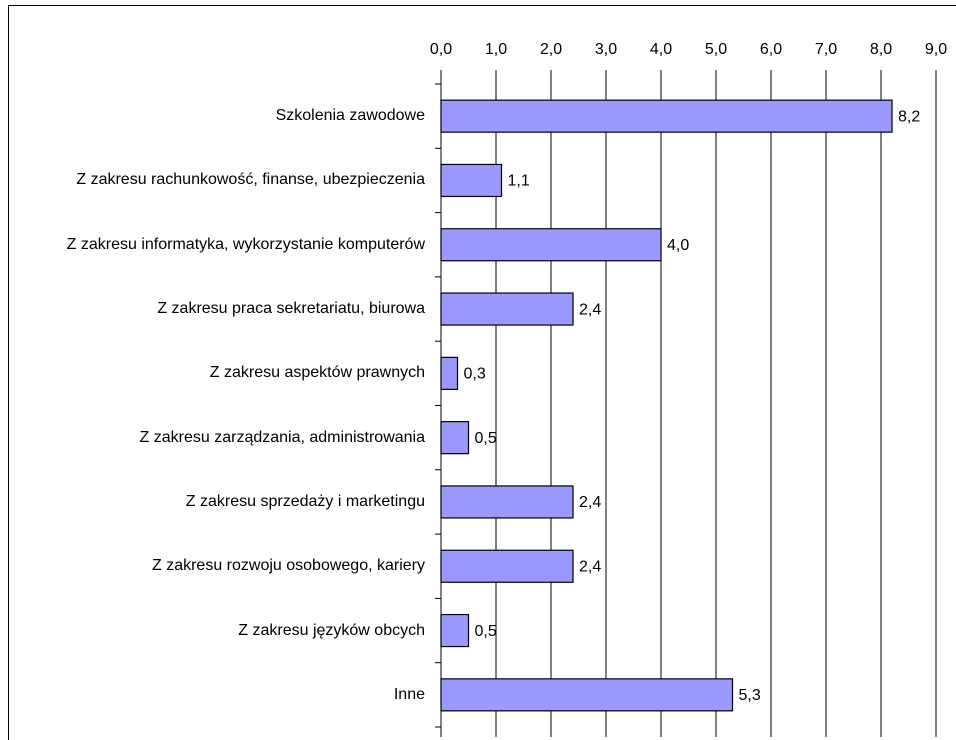 The height and width of the screenshot is (740, 956). I want to click on x-tick-label: 7,0, so click(826, 49).